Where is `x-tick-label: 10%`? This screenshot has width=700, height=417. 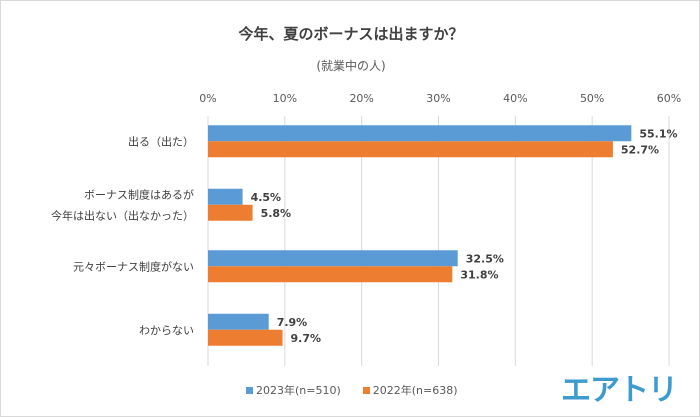 x-tick-label: 10% is located at coordinates (285, 98).